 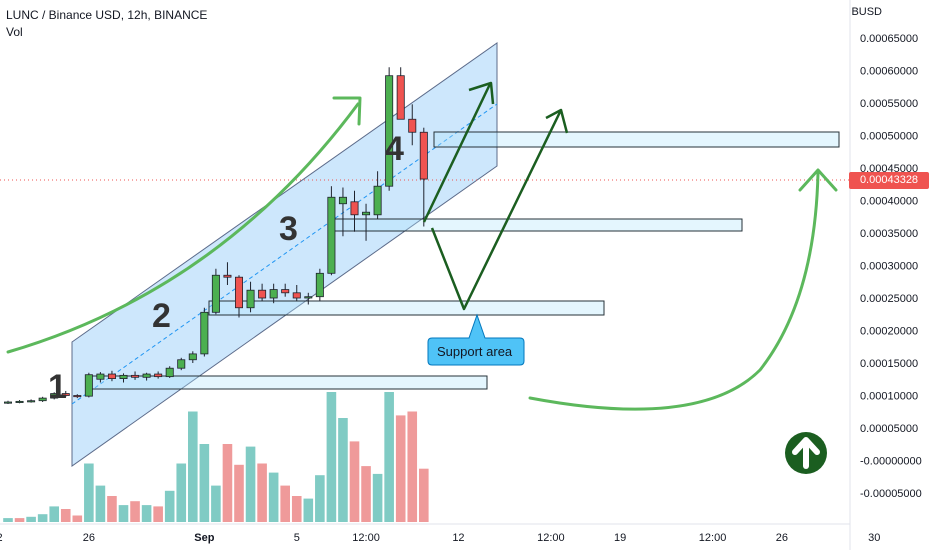 What do you see at coordinates (347, 111) in the screenshot?
I see `trend-curve-arrowhead` at bounding box center [347, 111].